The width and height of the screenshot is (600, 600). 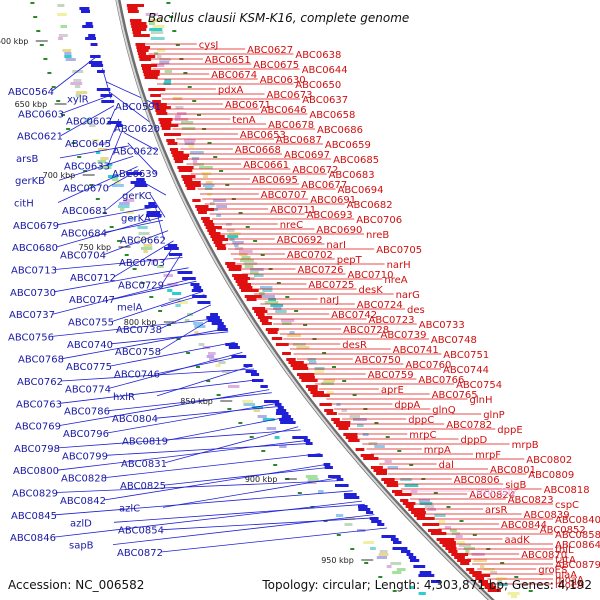 What do you see at coordinates (469, 425) in the screenshot?
I see `forward-gene-label: ABC0782` at bounding box center [469, 425].